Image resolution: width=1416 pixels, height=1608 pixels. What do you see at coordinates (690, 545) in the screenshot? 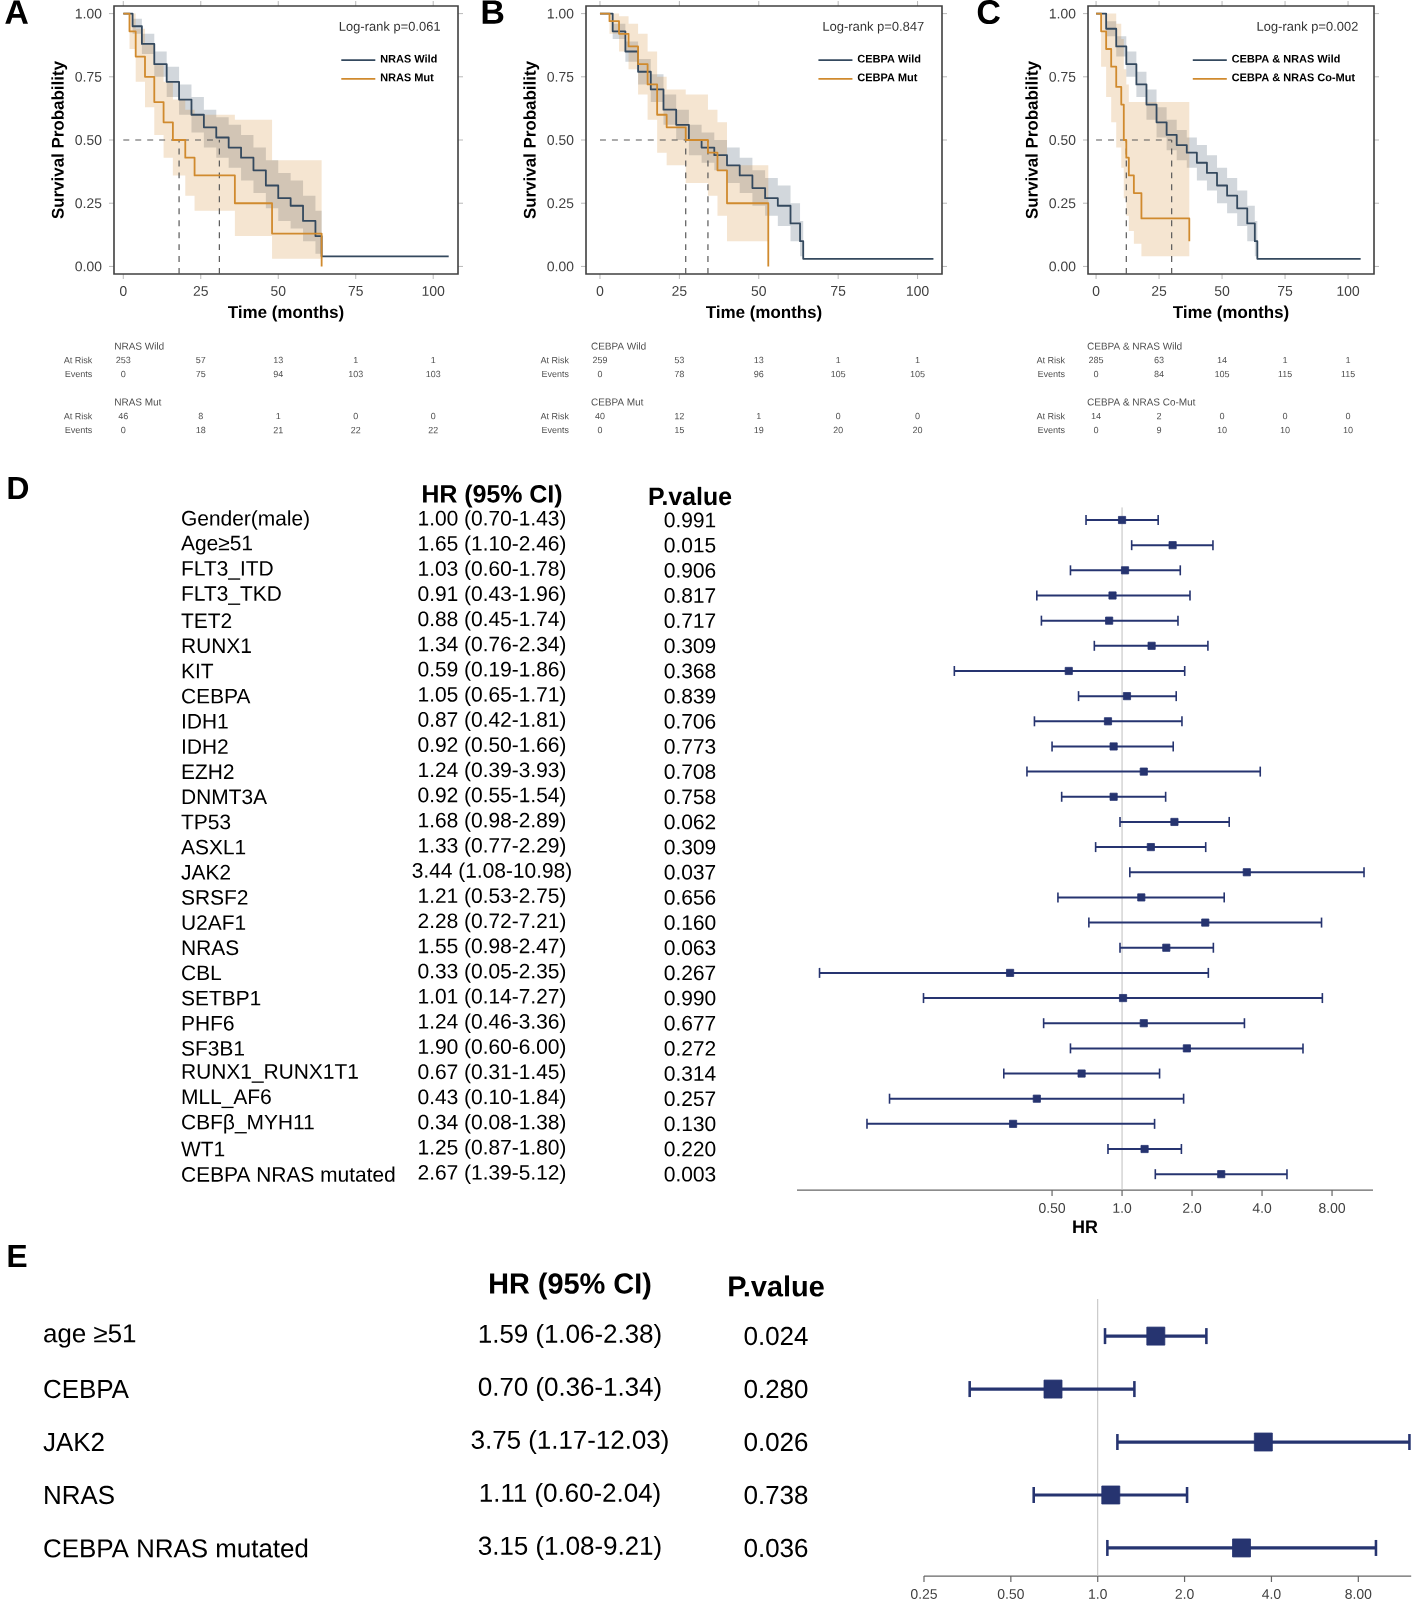
I see `text: 0.015` at bounding box center [690, 545].